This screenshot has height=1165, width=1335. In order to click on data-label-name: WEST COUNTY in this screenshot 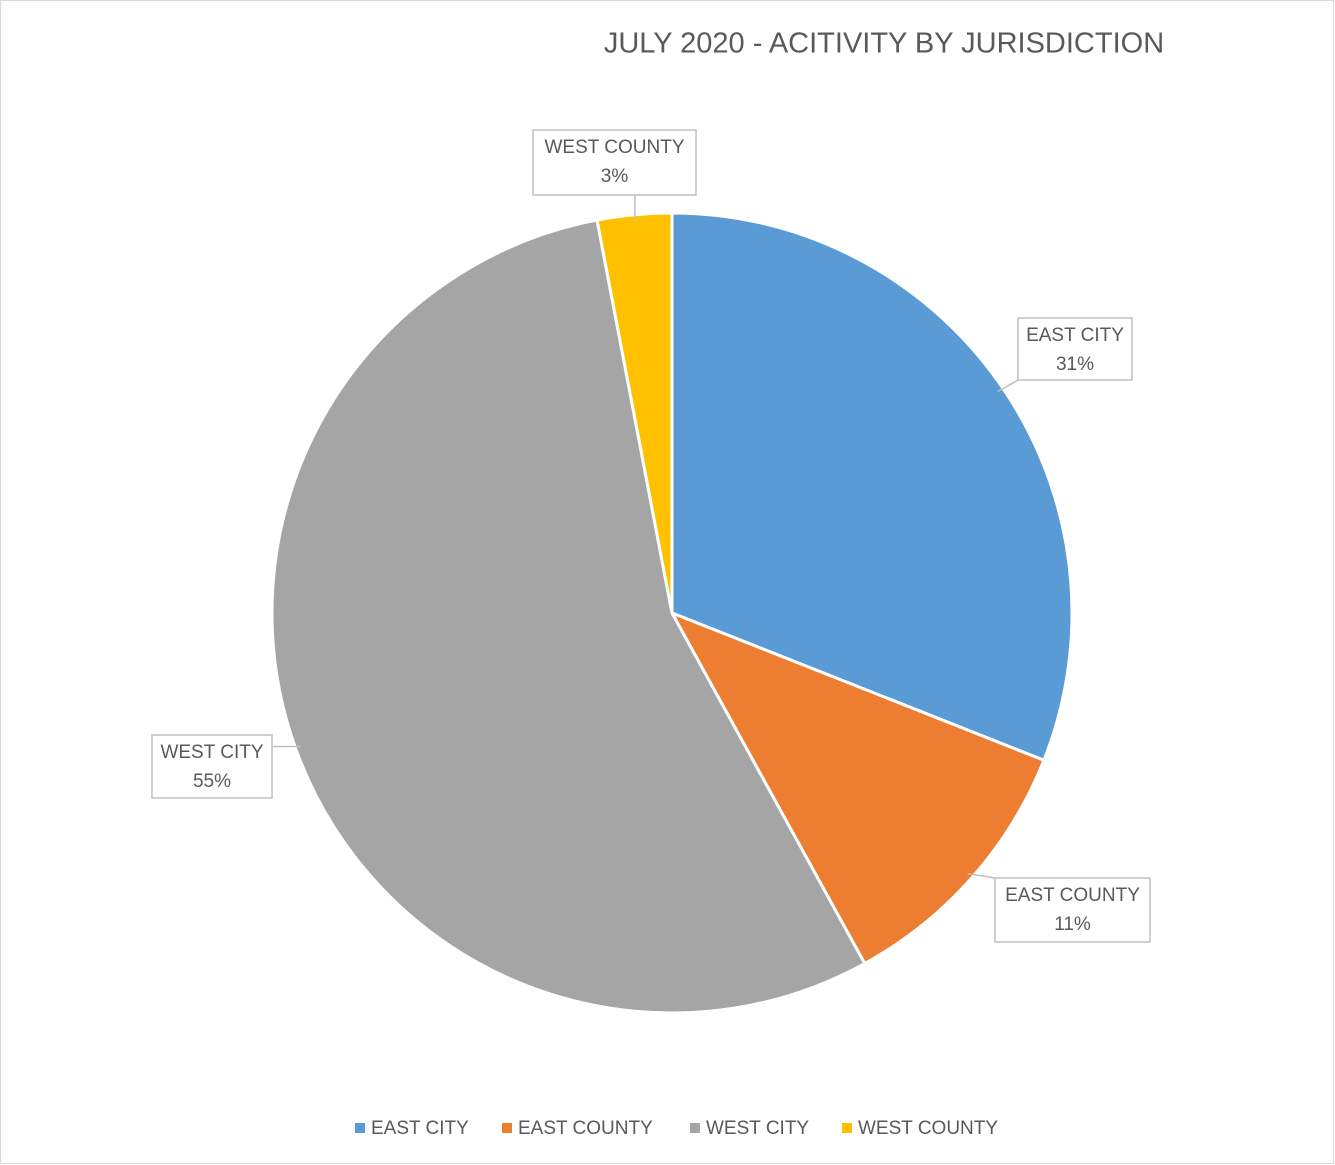, I will do `click(614, 147)`.